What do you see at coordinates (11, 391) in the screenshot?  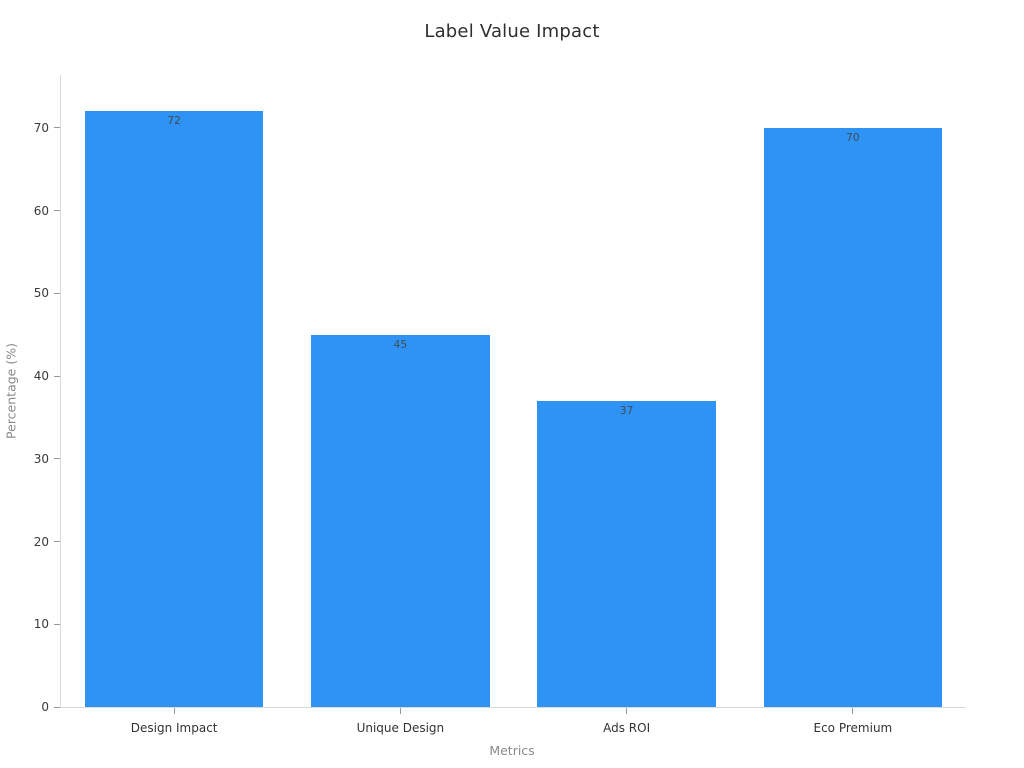 I see `y-axis-title: Percentage (%)` at bounding box center [11, 391].